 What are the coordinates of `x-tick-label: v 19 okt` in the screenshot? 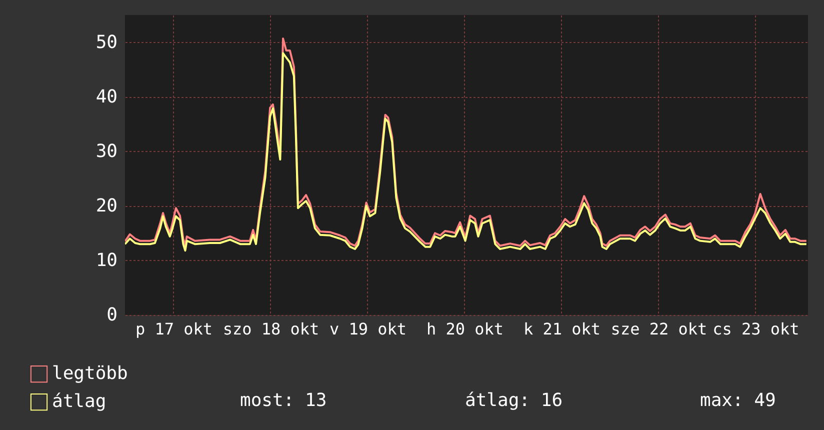 It's located at (368, 329).